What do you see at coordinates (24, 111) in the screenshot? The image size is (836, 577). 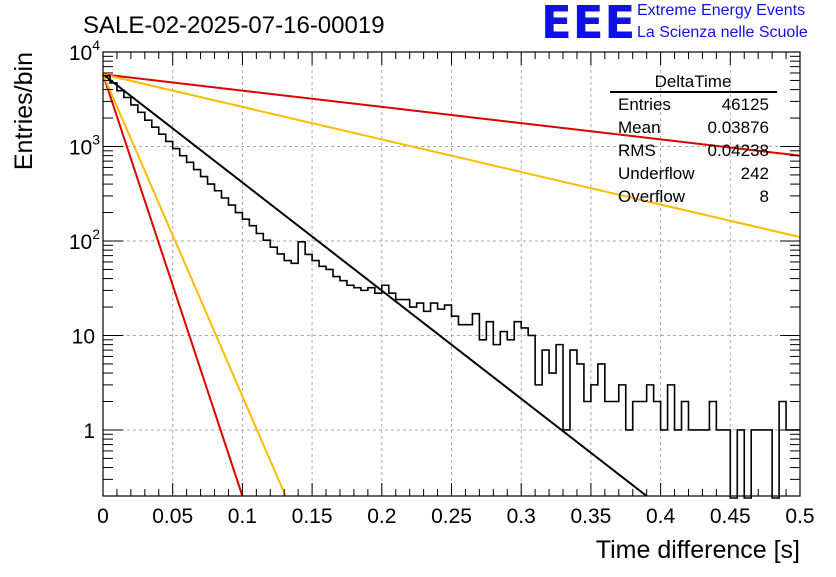 I see `y-axis-label: Entries/bin` at bounding box center [24, 111].